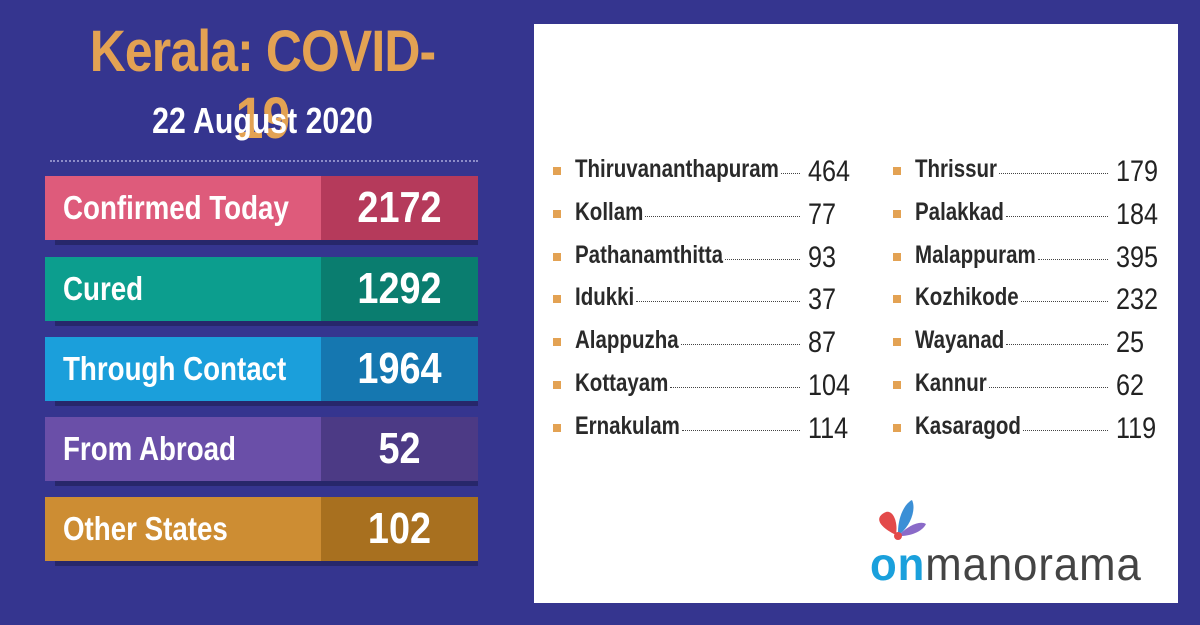 The image size is (1200, 625). What do you see at coordinates (968, 425) in the screenshot?
I see `district-name: Kasaragod` at bounding box center [968, 425].